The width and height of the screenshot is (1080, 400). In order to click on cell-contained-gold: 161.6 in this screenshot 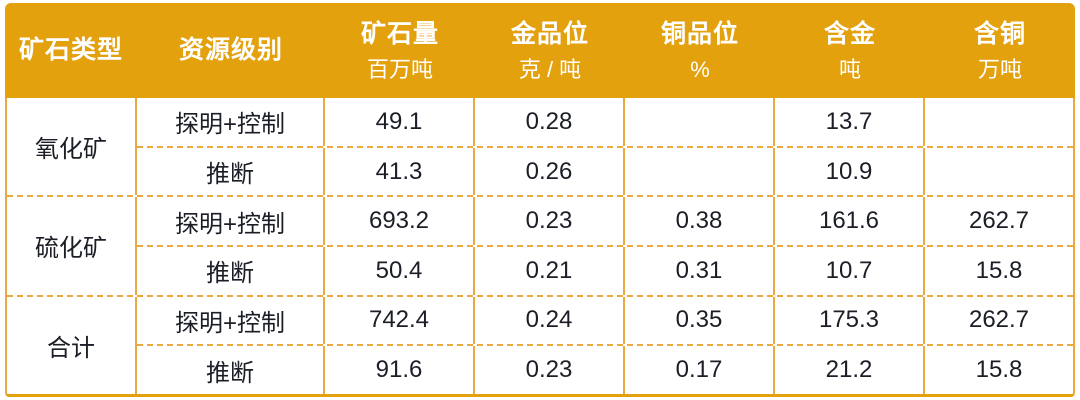, I will do `click(850, 221)`.